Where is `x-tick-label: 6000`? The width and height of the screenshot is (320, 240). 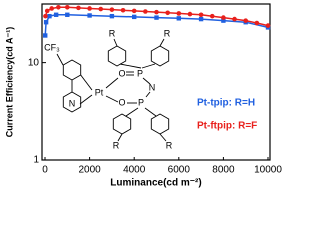 x-tick-label: 6000 is located at coordinates (179, 170).